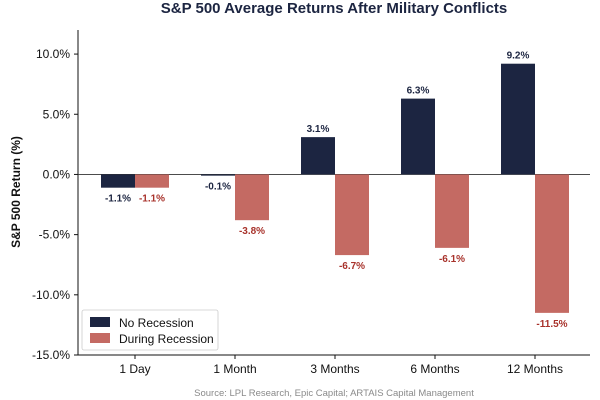  I want to click on x-tick-label: 6 Months, so click(434, 369).